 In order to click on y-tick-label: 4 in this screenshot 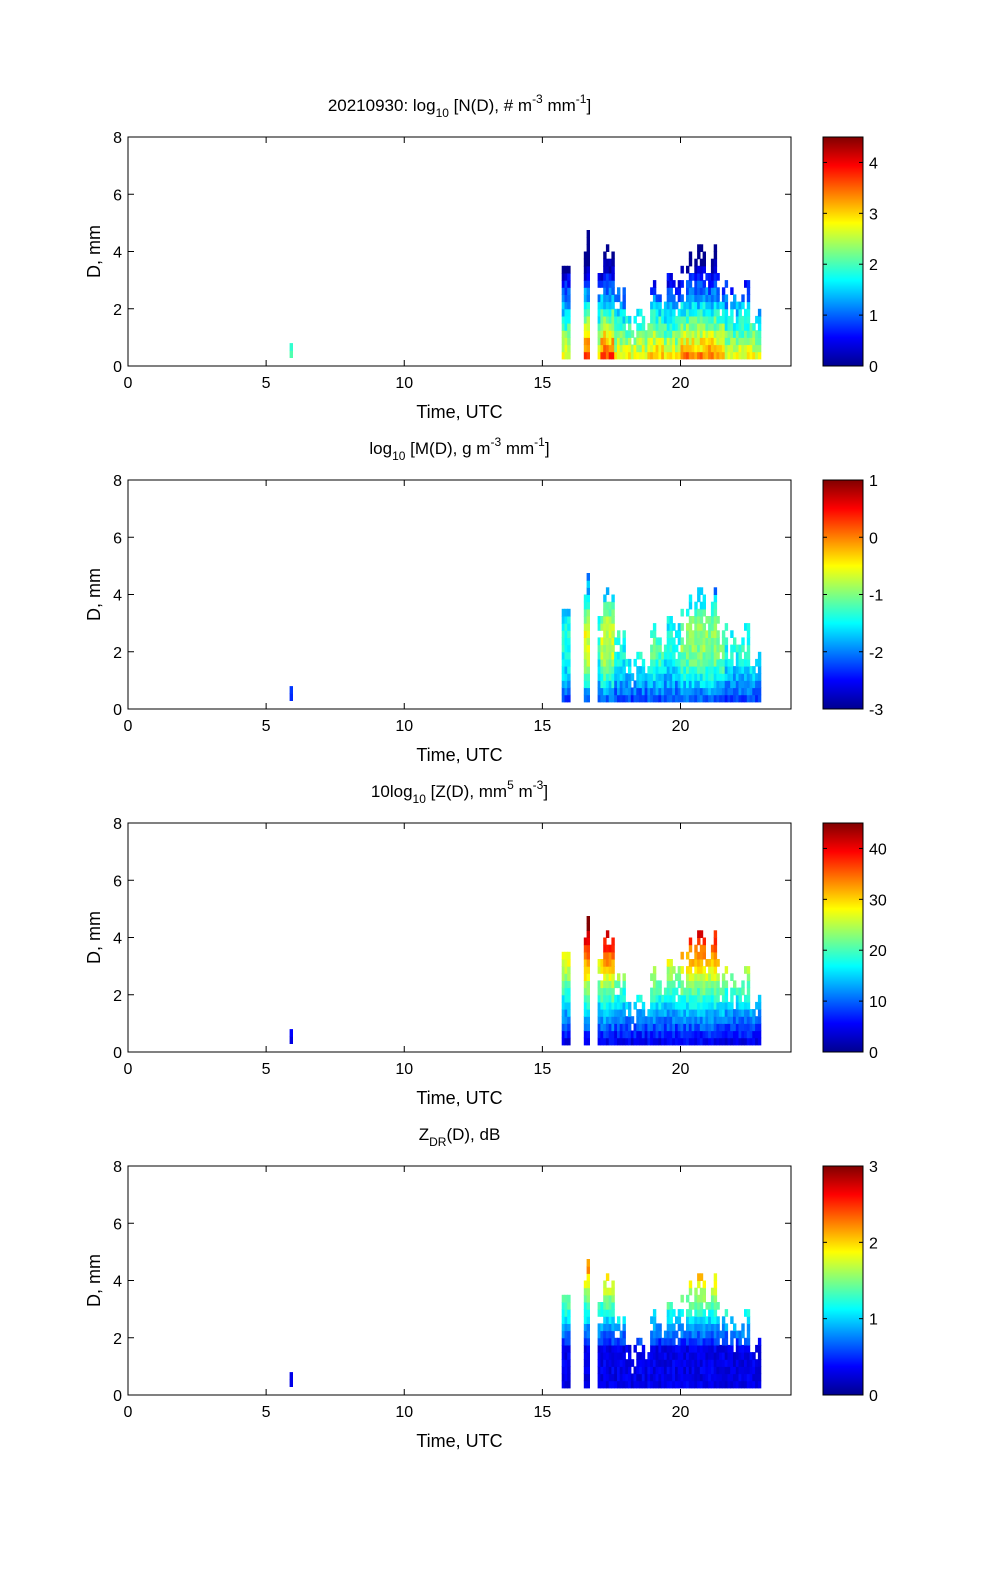, I will do `click(117, 596)`.